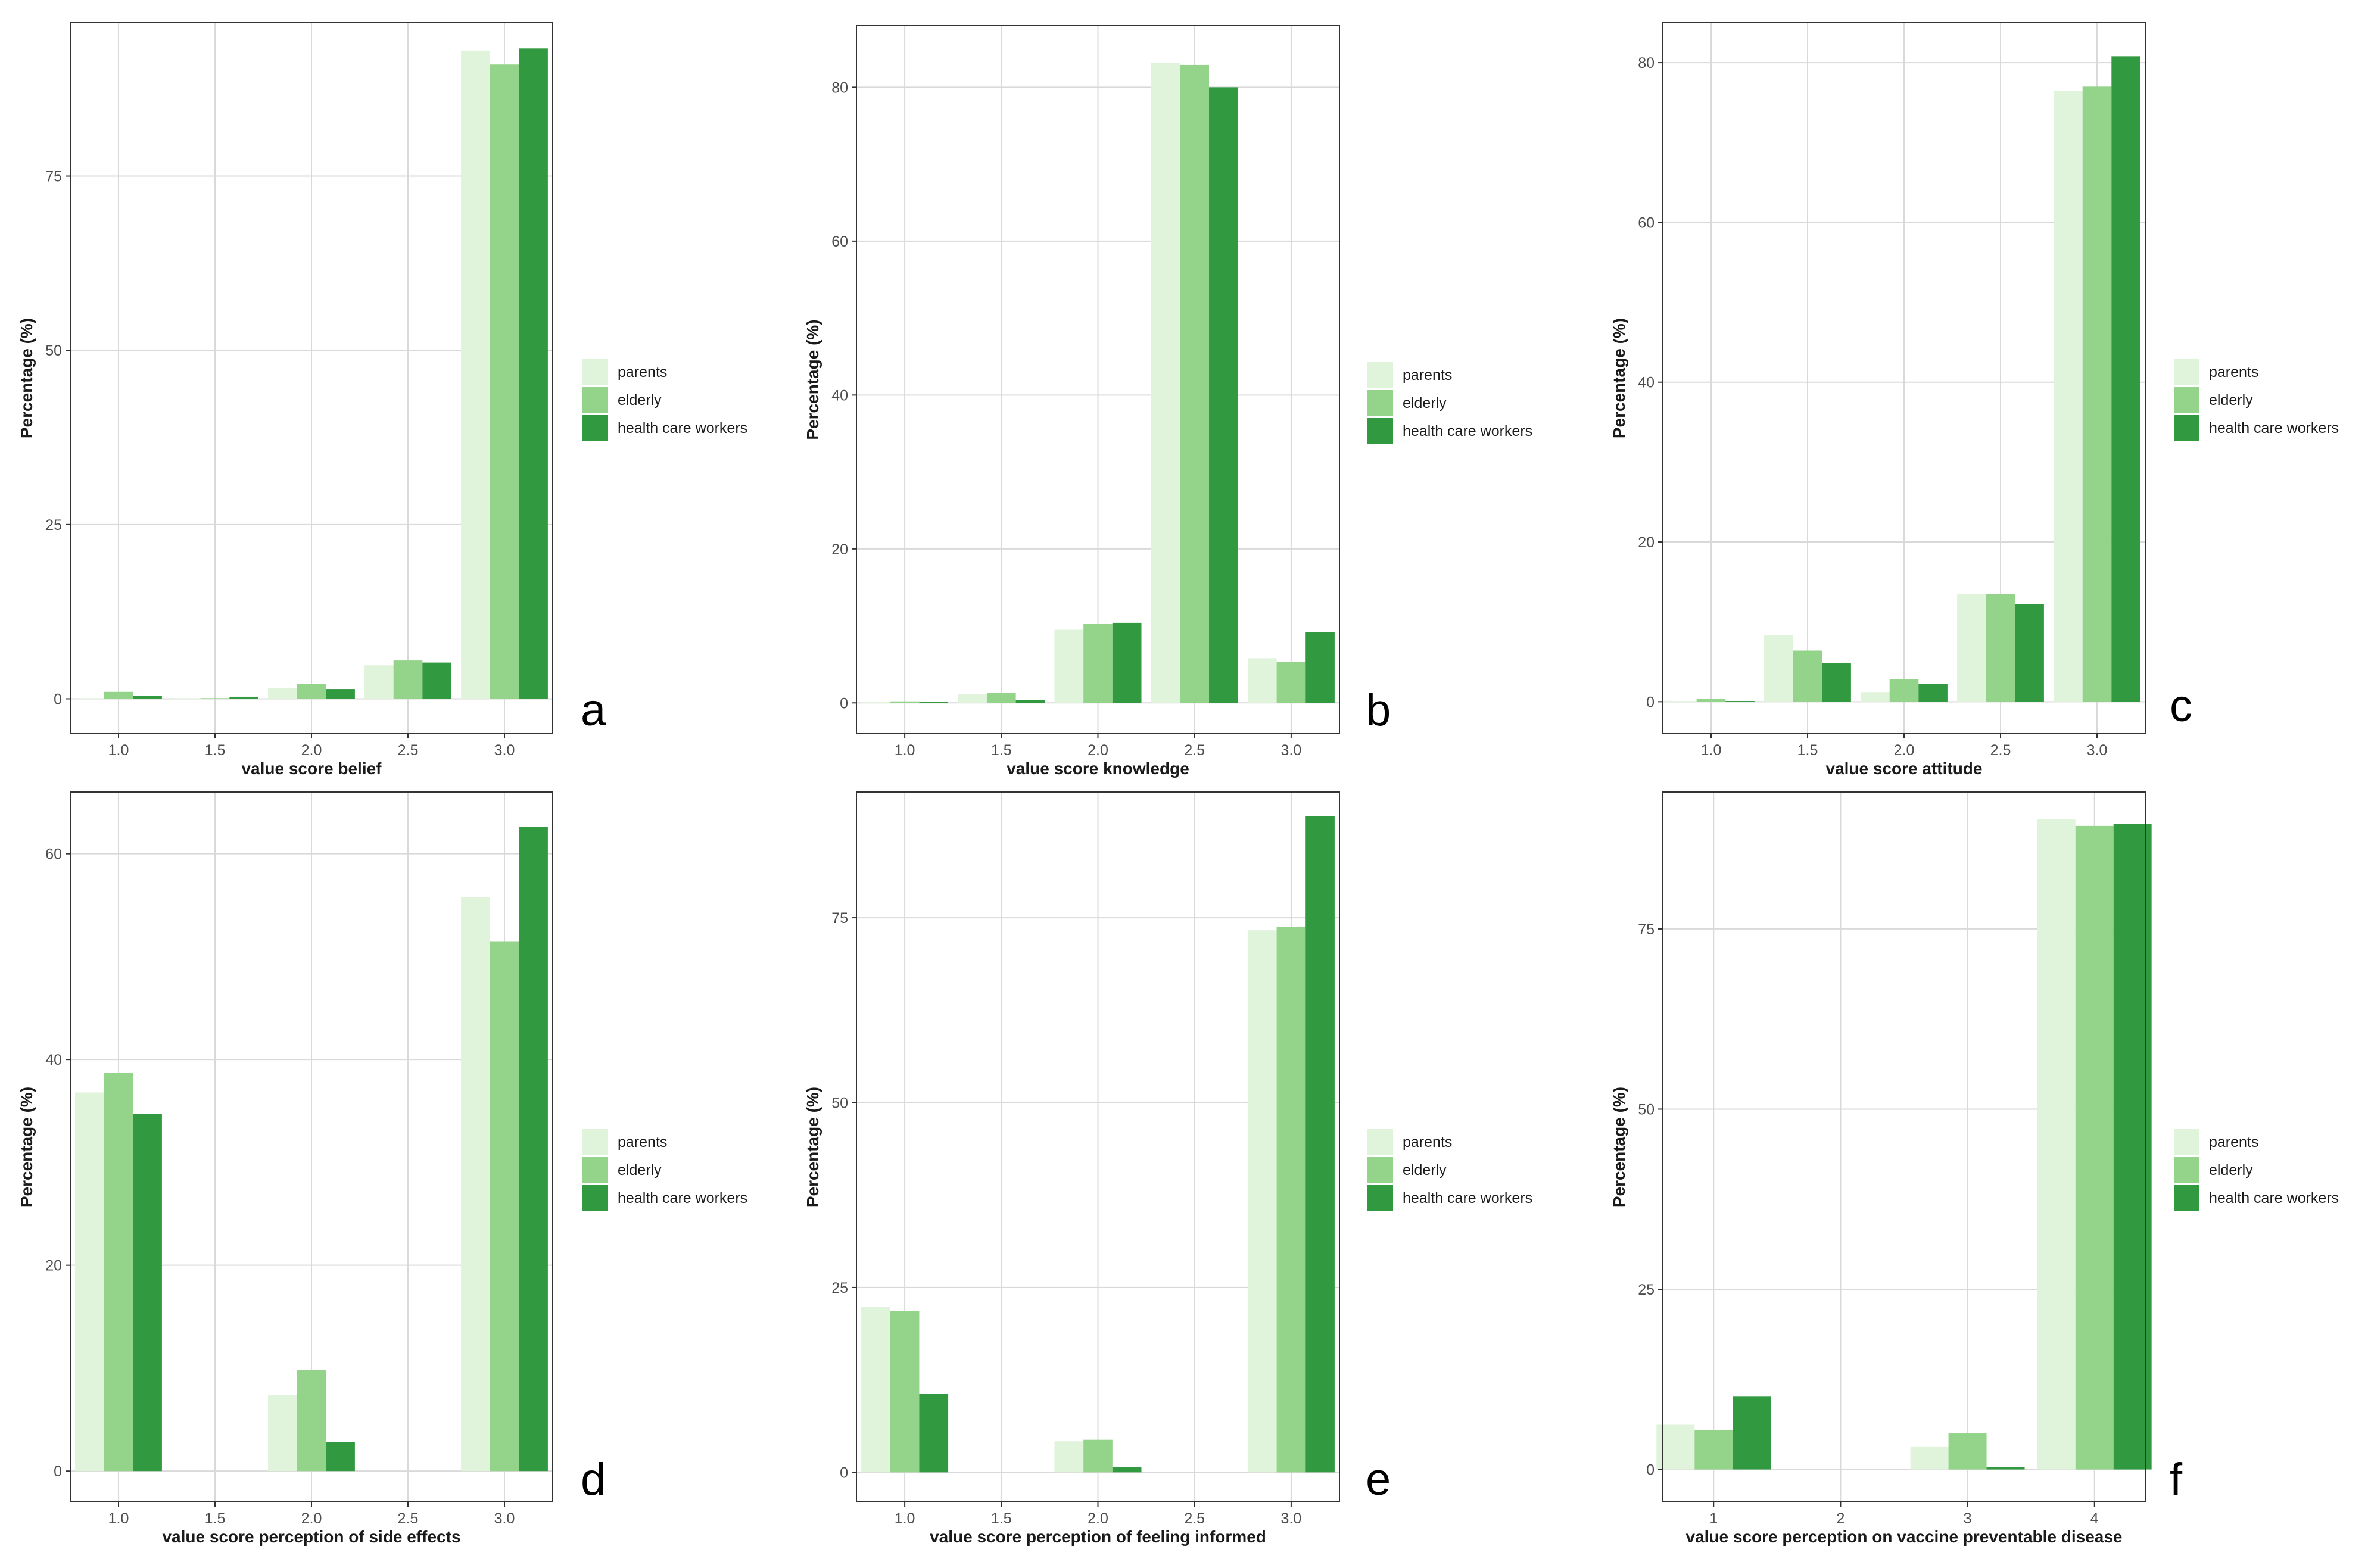 This screenshot has width=2368, height=1568. What do you see at coordinates (311, 768) in the screenshot?
I see `x-axis-title: value score belief` at bounding box center [311, 768].